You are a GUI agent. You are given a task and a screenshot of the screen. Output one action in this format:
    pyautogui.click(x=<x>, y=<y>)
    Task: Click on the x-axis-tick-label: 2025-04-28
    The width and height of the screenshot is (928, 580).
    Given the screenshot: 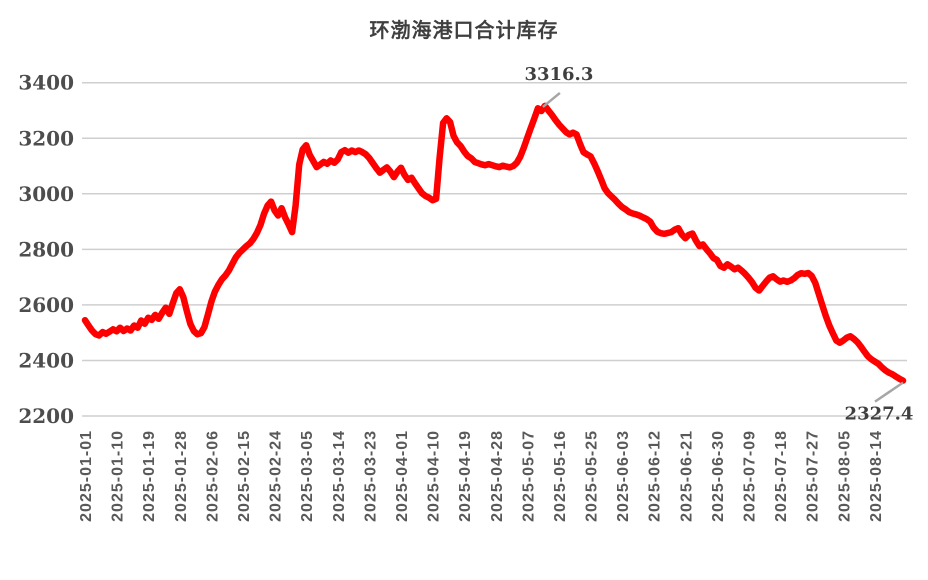 What is the action you would take?
    pyautogui.click(x=497, y=476)
    